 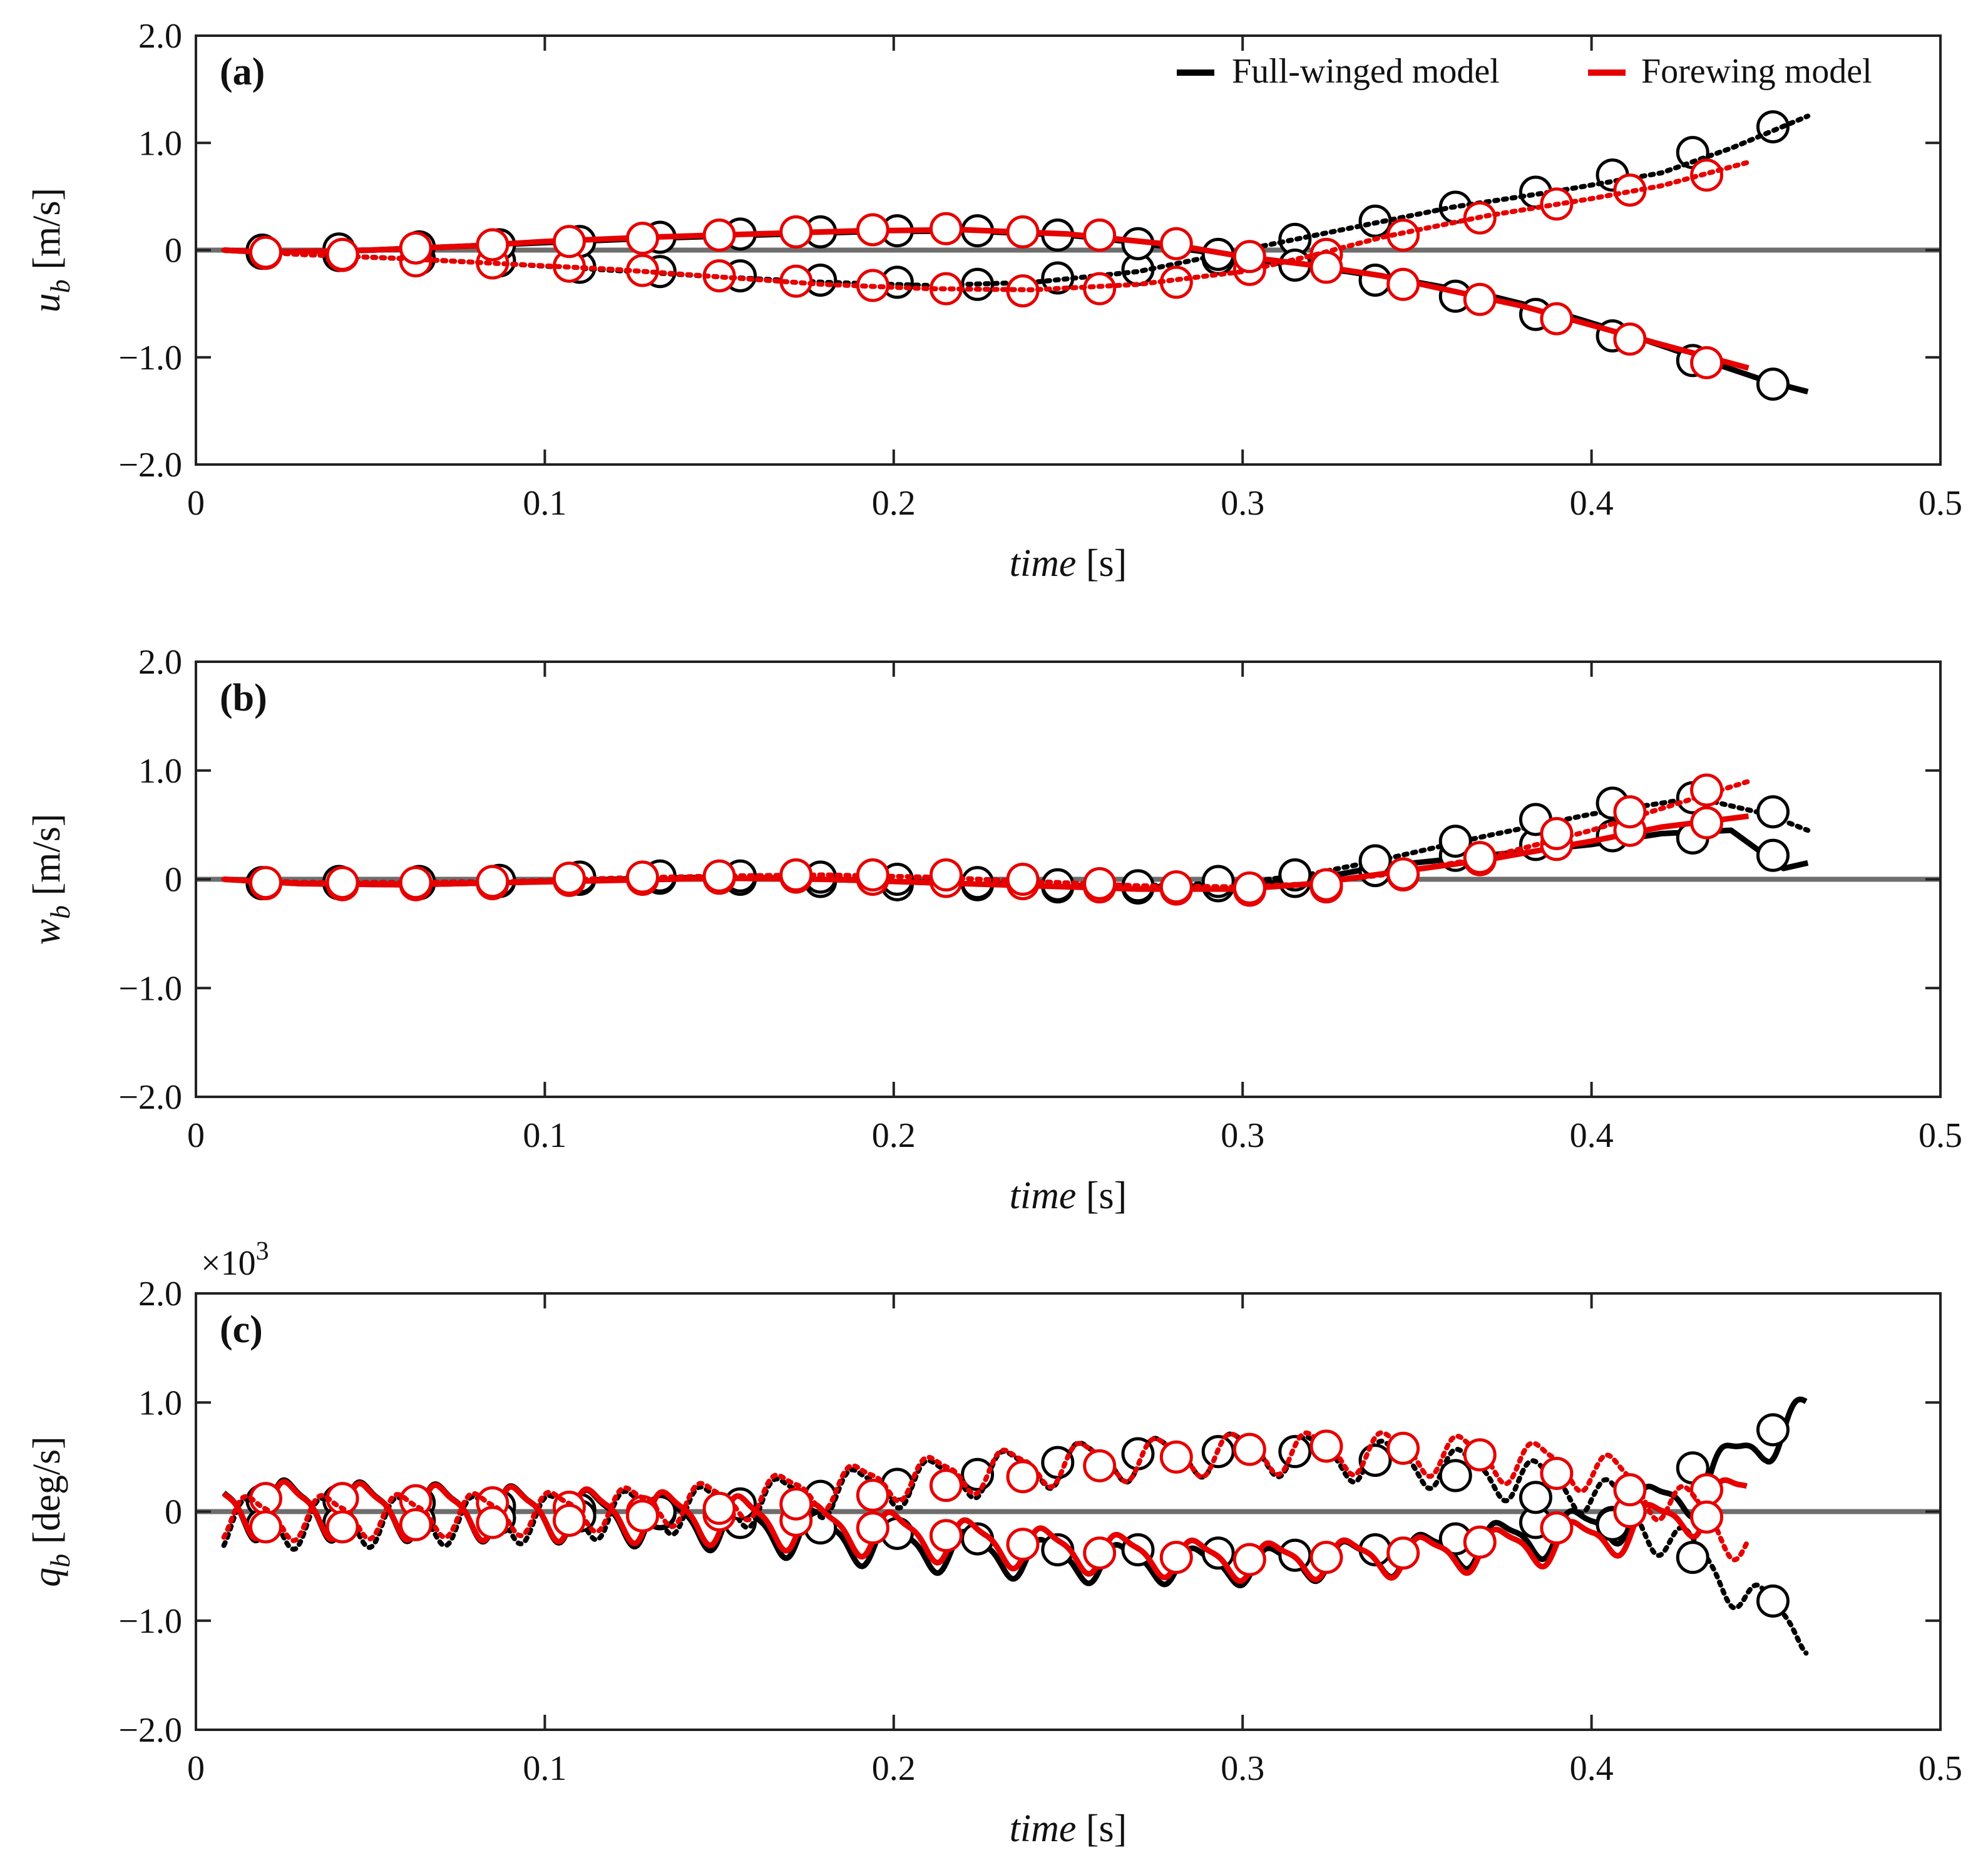 What do you see at coordinates (1756, 71) in the screenshot?
I see `legend-label: Forewing model` at bounding box center [1756, 71].